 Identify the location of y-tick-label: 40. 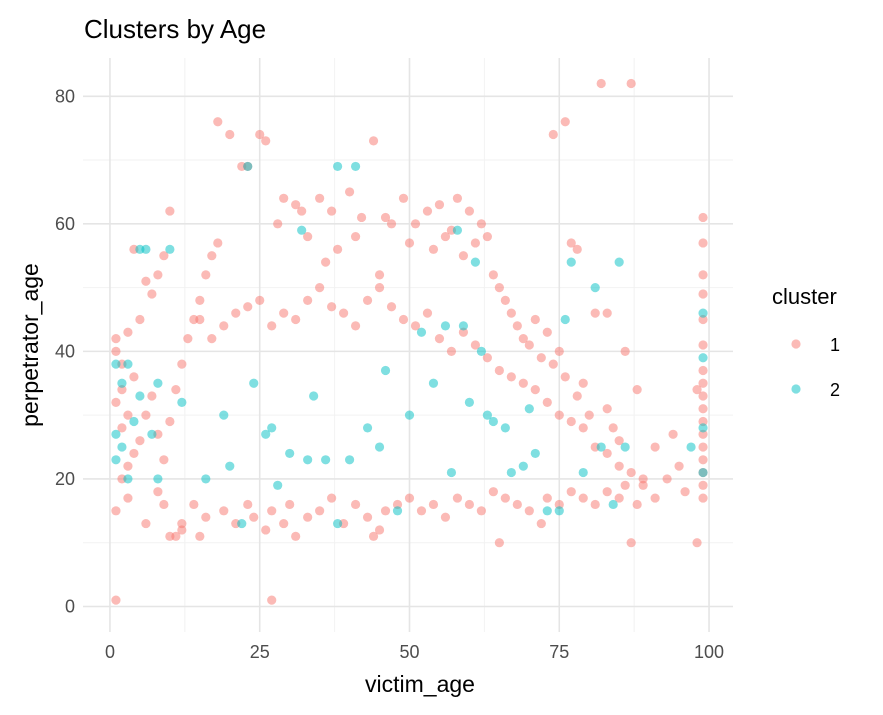
(65, 351).